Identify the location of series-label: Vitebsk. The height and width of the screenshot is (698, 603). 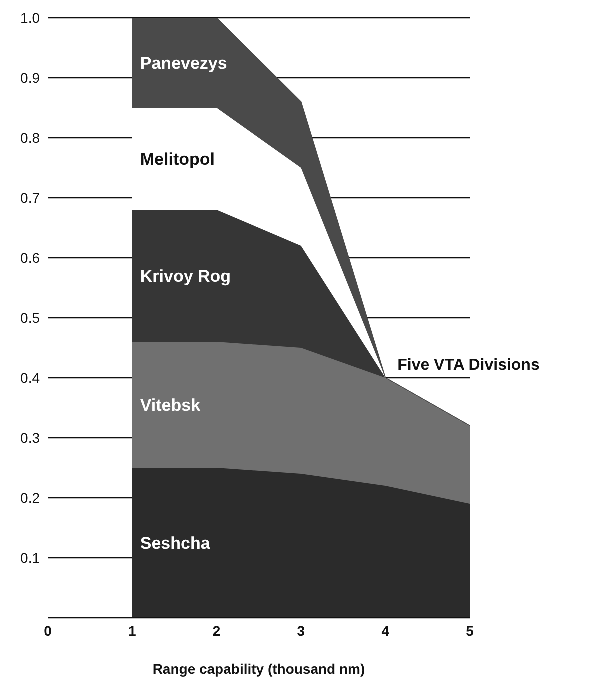
(171, 405).